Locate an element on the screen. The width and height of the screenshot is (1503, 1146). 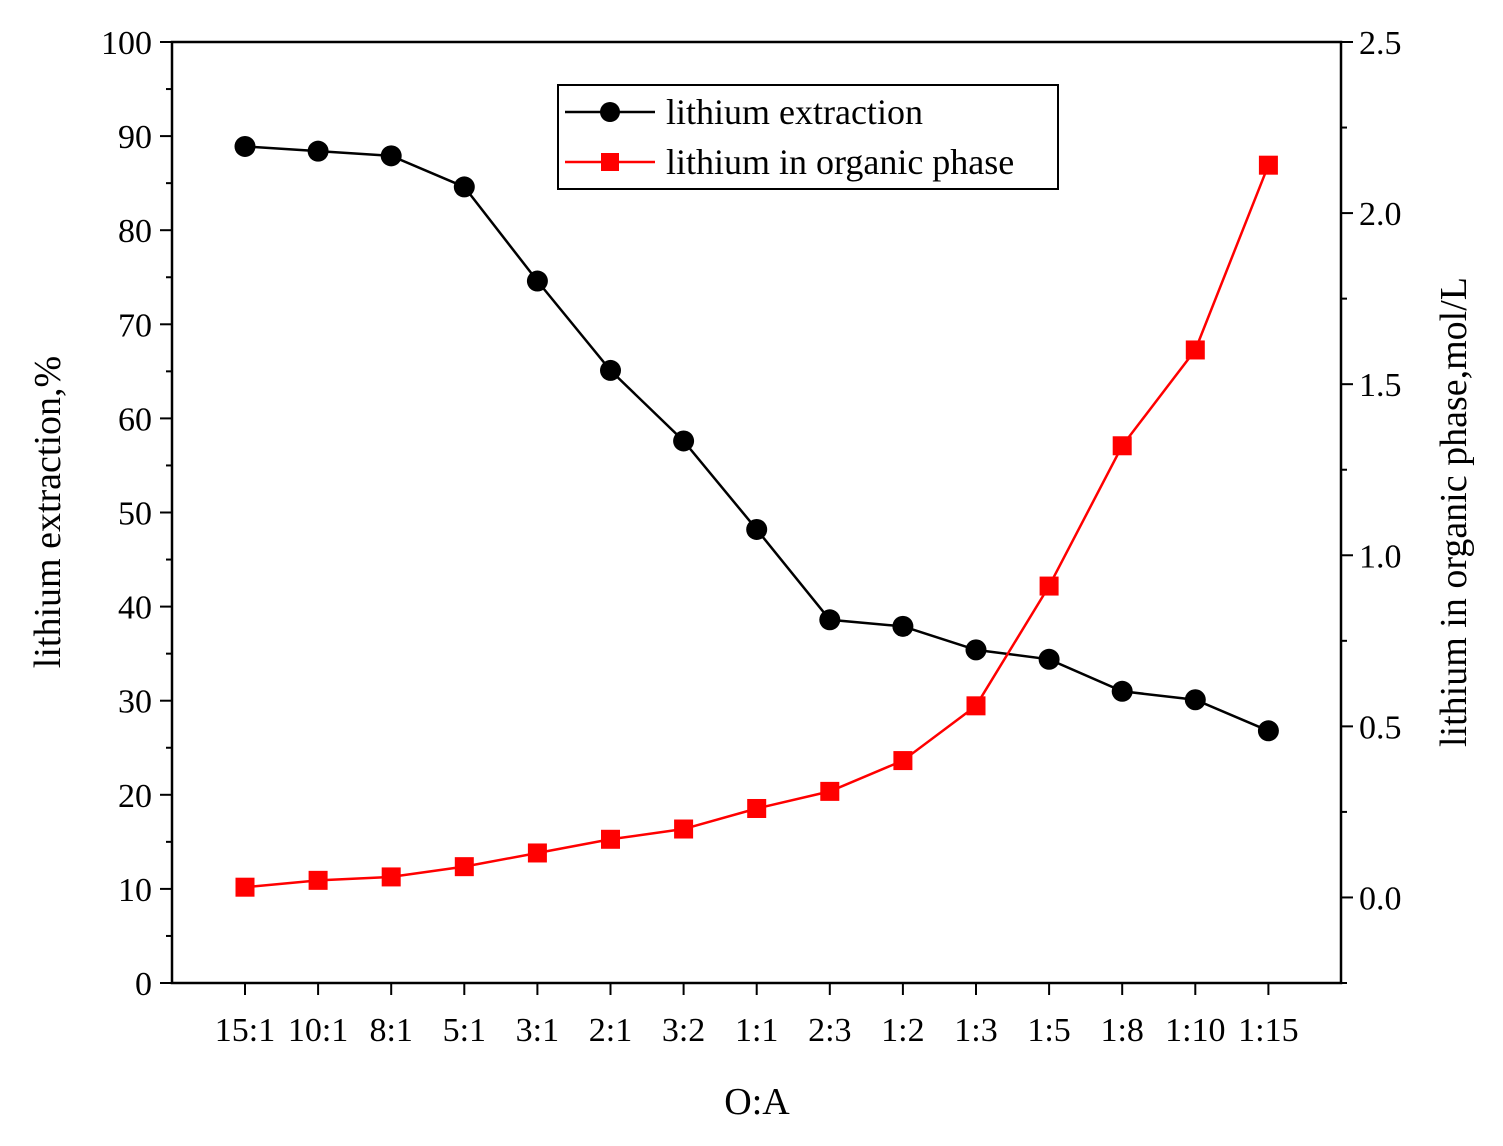
x-tick-label: 2:3 is located at coordinates (829, 1030).